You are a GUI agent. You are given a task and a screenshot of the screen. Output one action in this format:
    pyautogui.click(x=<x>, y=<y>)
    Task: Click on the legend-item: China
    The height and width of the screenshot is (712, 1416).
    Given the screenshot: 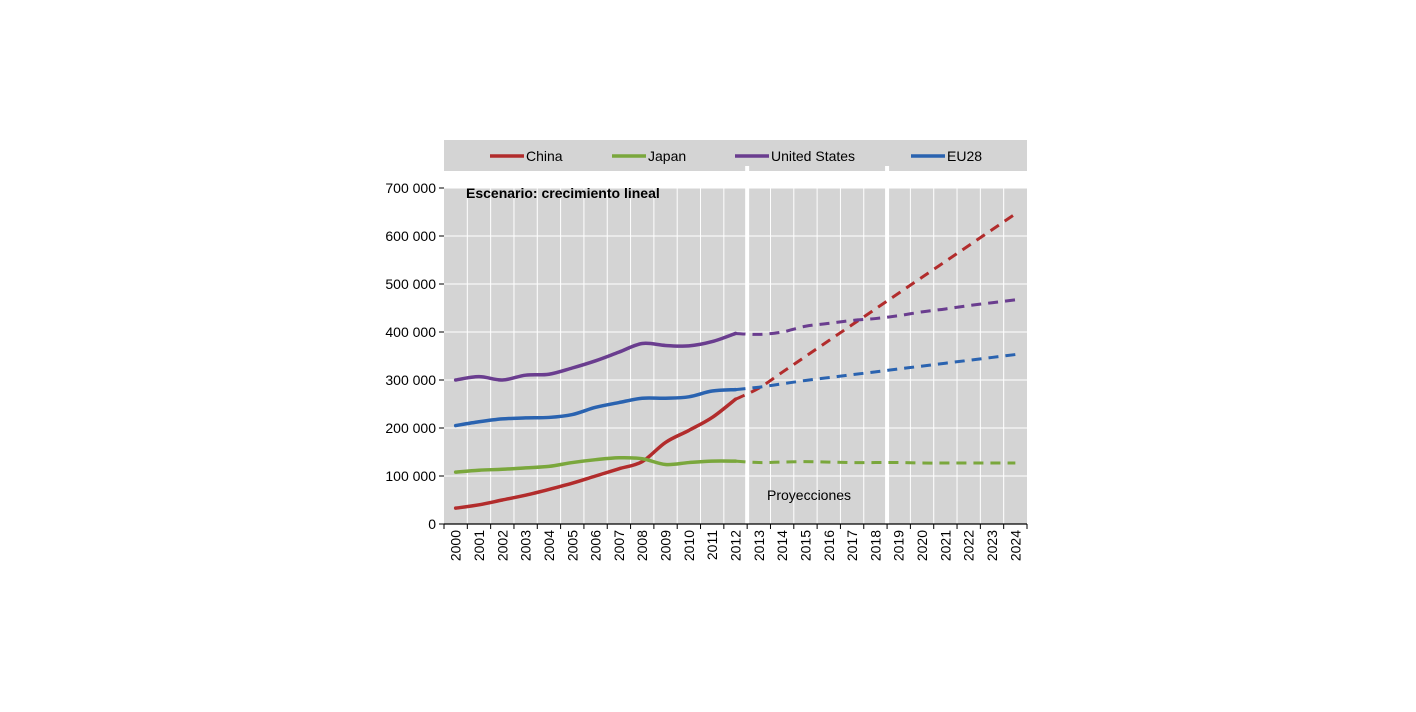 What is the action you would take?
    pyautogui.click(x=526, y=156)
    